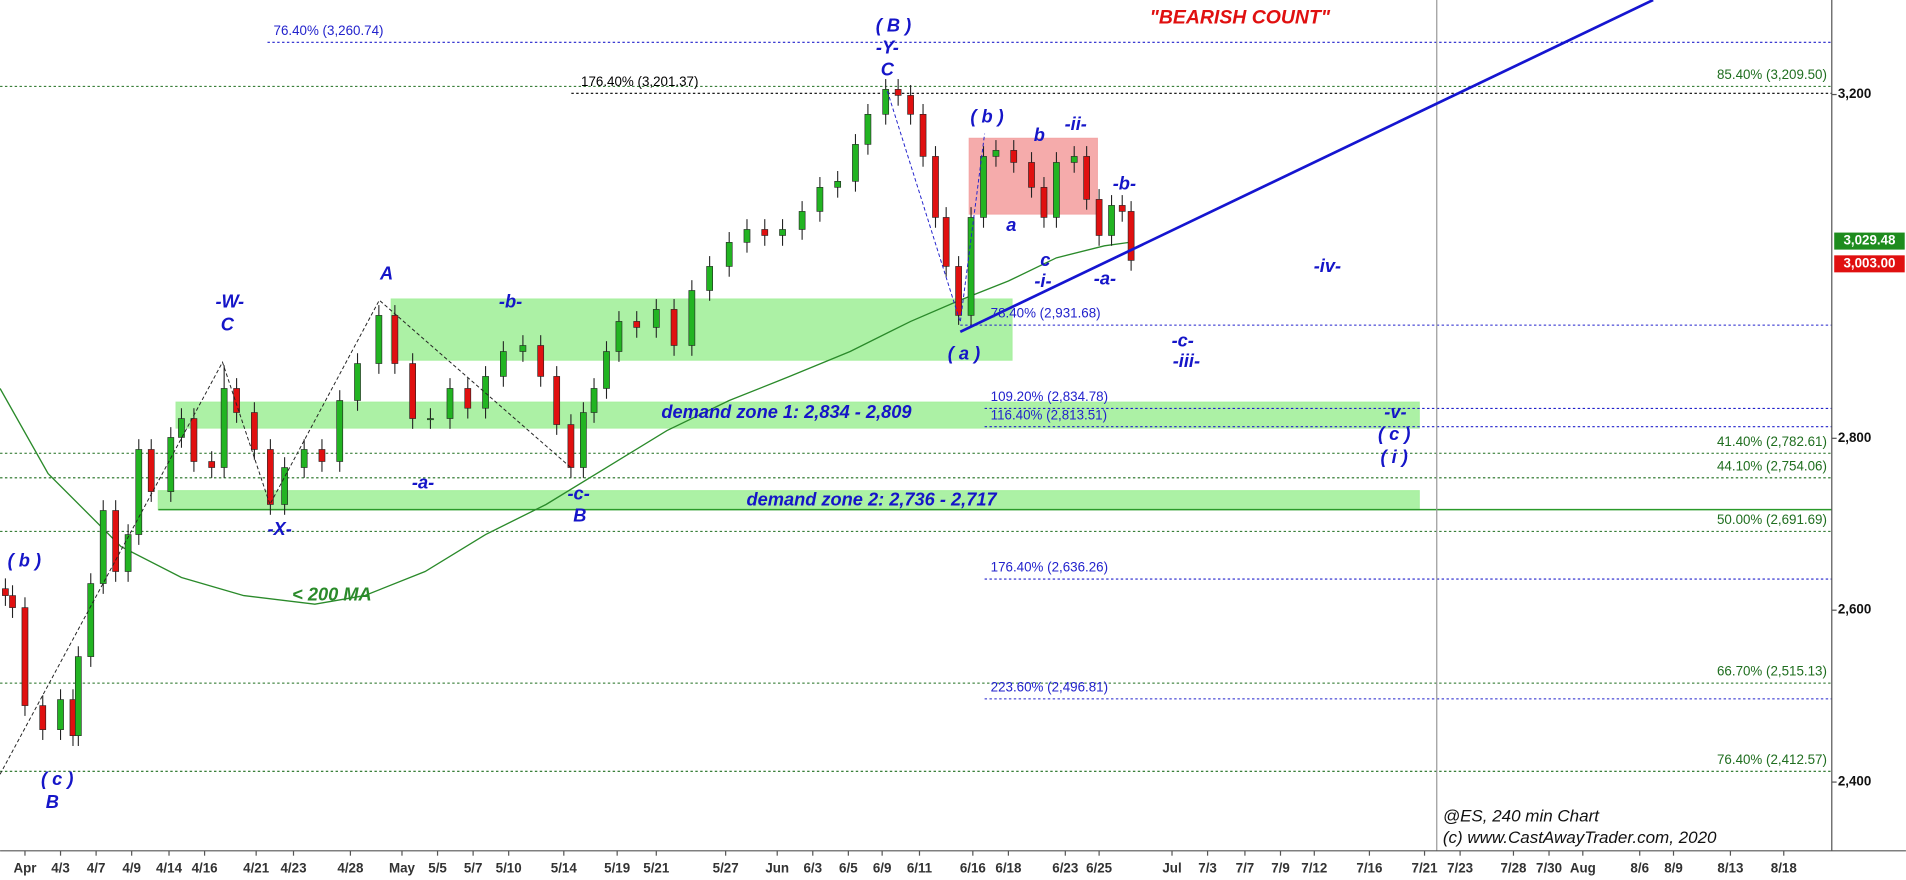 Image resolution: width=1906 pixels, height=880 pixels. What do you see at coordinates (1369, 868) in the screenshot?
I see `x-tick-label: 7/16` at bounding box center [1369, 868].